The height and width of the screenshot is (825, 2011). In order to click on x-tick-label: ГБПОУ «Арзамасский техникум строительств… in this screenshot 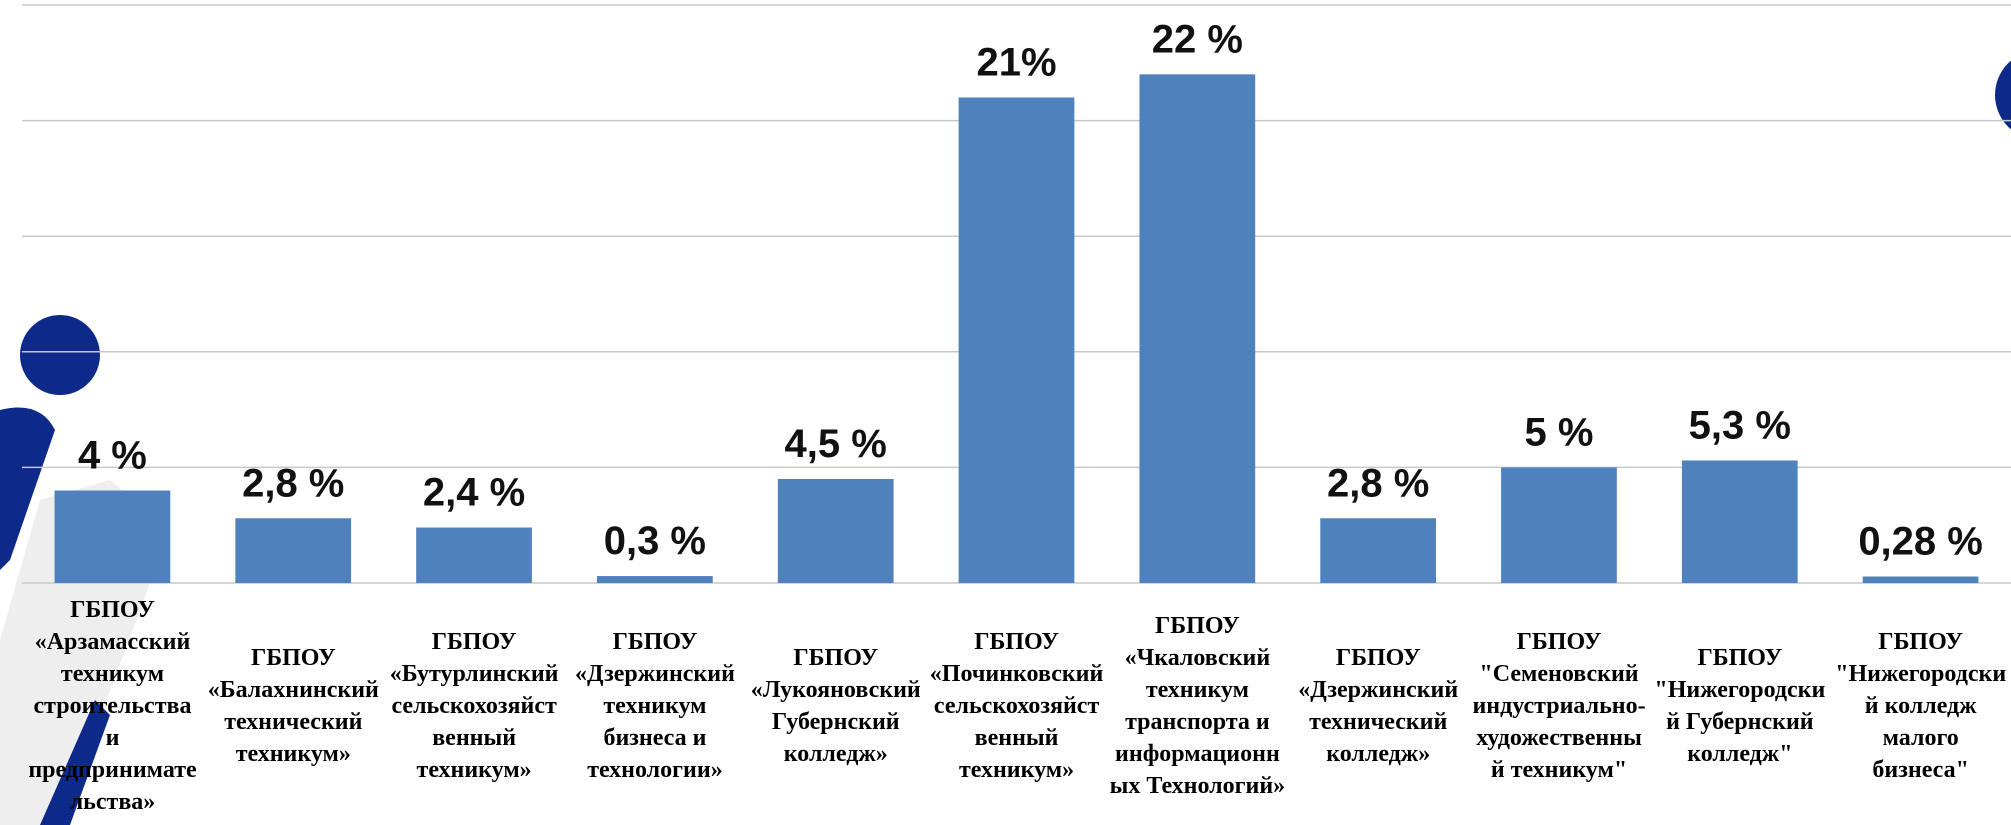, I will do `click(112, 706)`.